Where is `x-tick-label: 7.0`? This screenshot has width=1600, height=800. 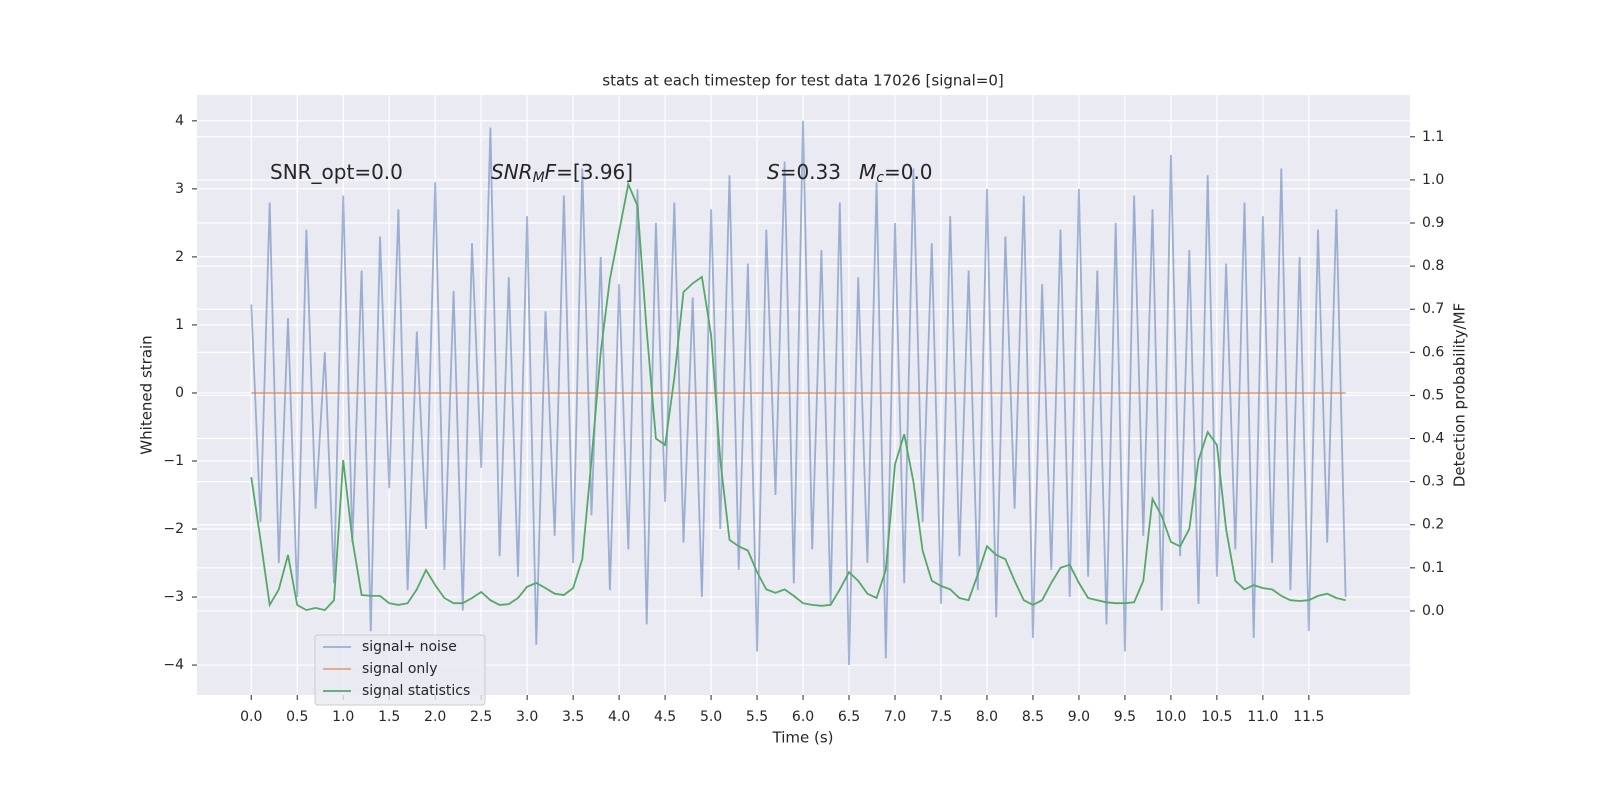
x-tick-label: 7.0 is located at coordinates (895, 717).